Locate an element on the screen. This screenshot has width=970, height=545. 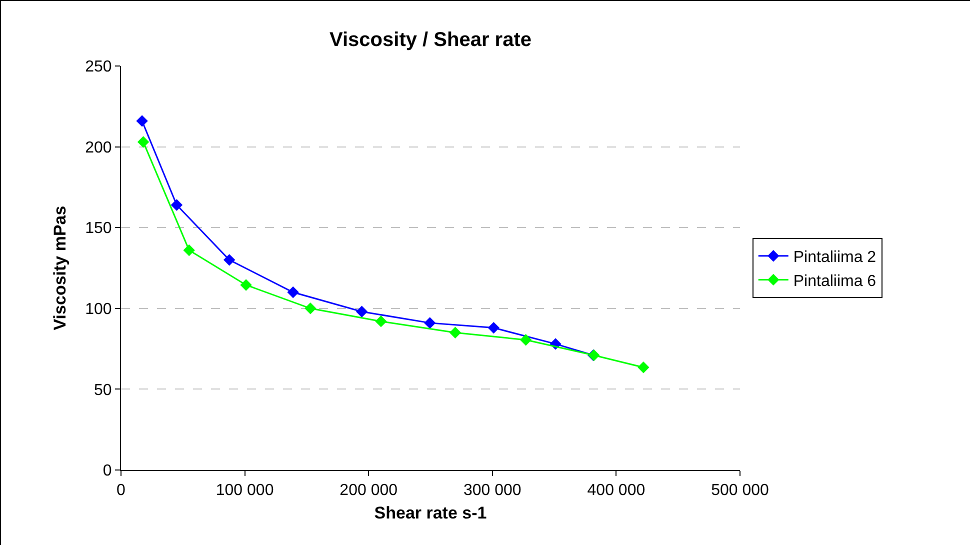
x-axis-title: Shear rate s-1 is located at coordinates (430, 513).